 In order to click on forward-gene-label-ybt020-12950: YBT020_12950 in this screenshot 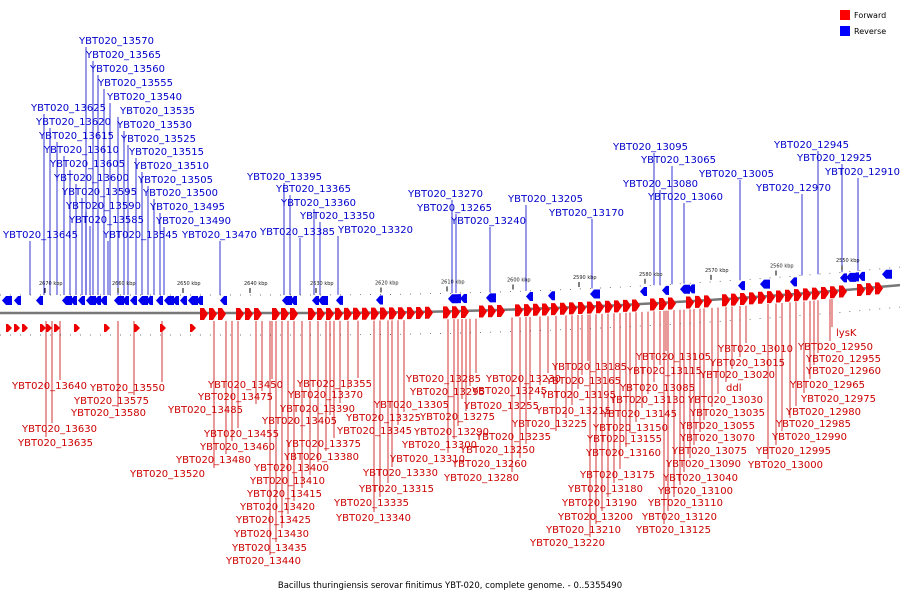, I will do `click(835, 347)`.